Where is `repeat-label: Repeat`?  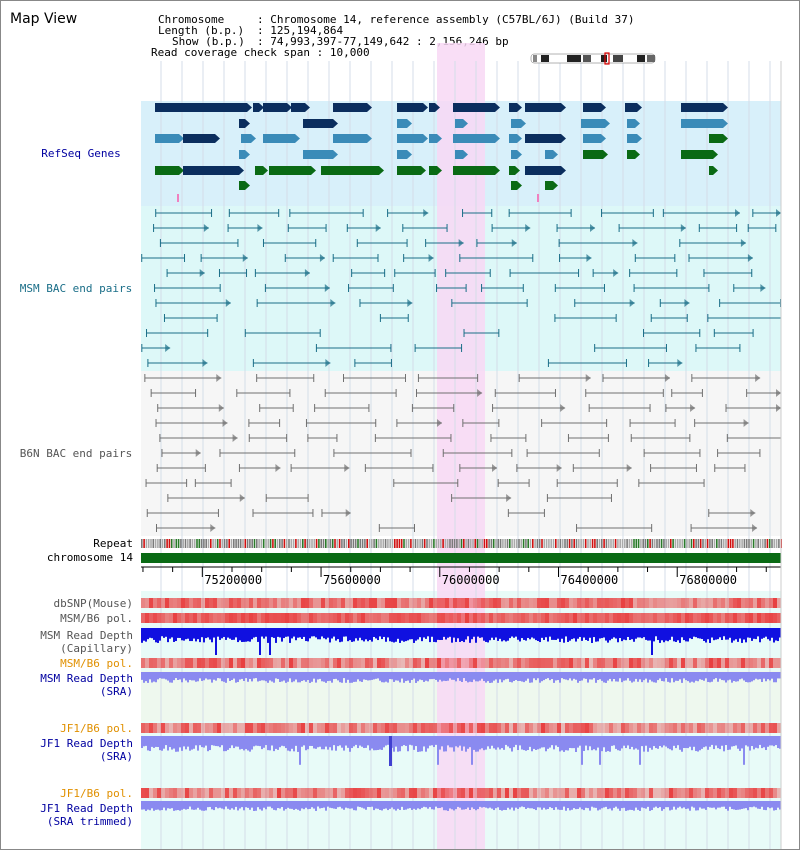 repeat-label: Repeat is located at coordinates (113, 543).